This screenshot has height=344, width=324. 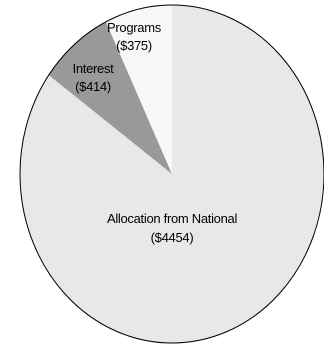 I want to click on slice-programs, so click(x=138, y=89).